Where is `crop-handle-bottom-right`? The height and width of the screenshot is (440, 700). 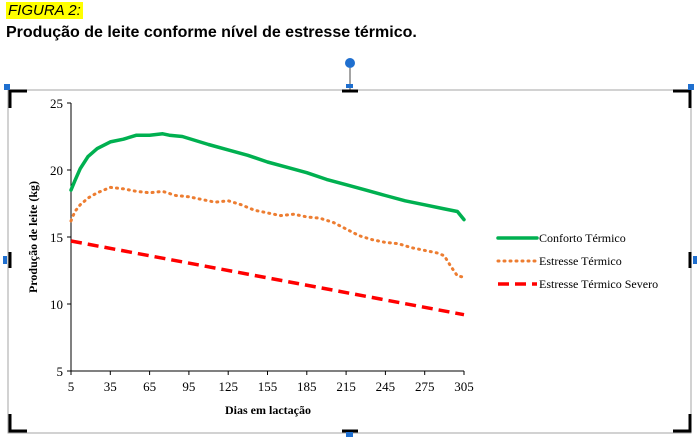
crop-handle-bottom-right is located at coordinates (682, 423).